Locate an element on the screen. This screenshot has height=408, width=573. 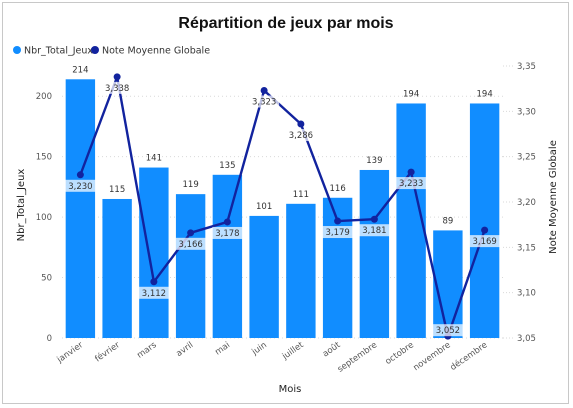
chart-title: Répartition de jeux par mois is located at coordinates (285, 23).